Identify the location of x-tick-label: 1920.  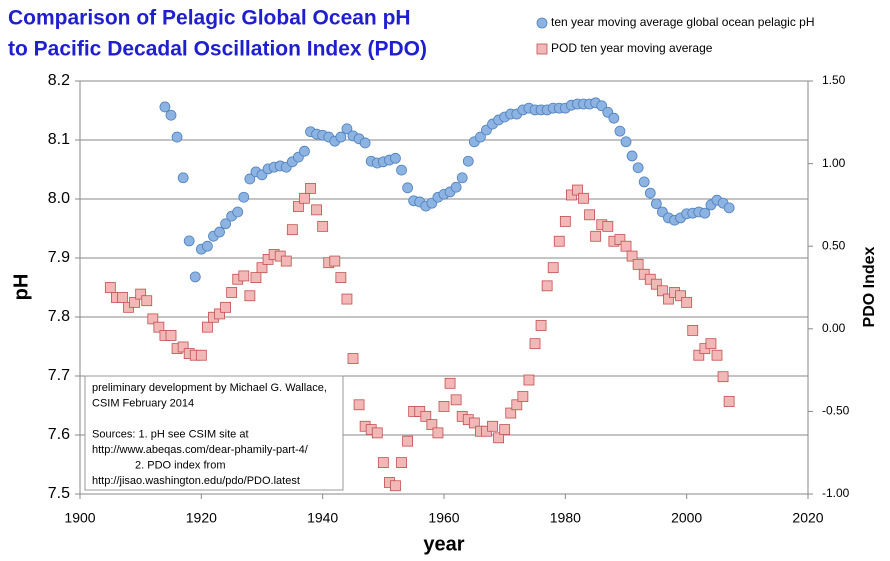
(201, 518).